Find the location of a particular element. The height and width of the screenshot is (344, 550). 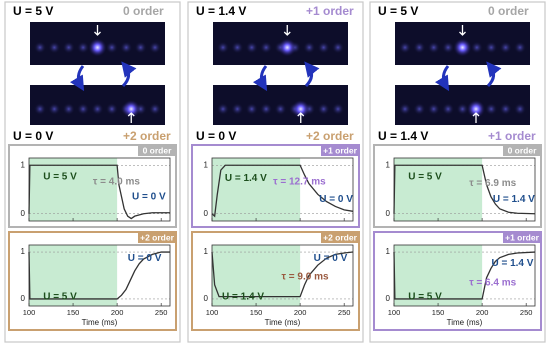

annotation: τ = 9.0 ms is located at coordinates (305, 276).